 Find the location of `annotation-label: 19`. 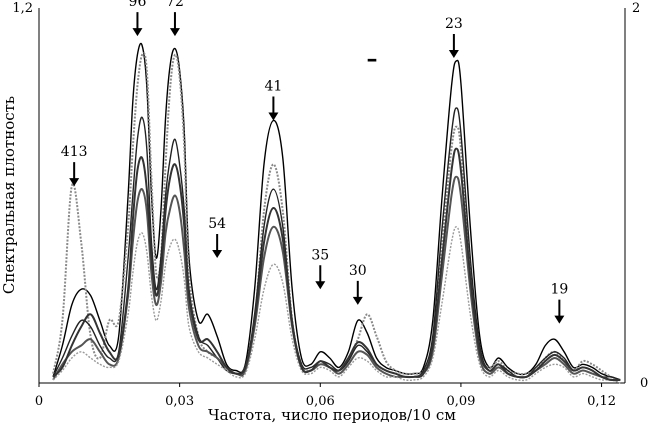

annotation-label: 19 is located at coordinates (559, 290).